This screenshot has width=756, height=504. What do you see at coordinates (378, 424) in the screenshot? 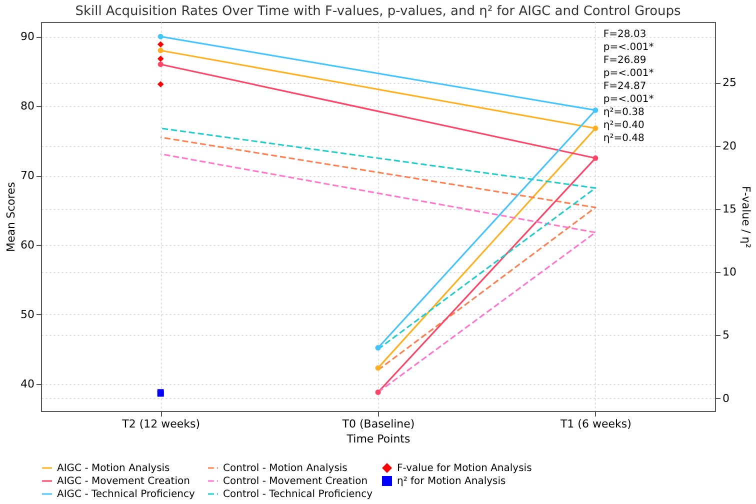
I see `x-tick-label: T0 (Baseline)` at bounding box center [378, 424].